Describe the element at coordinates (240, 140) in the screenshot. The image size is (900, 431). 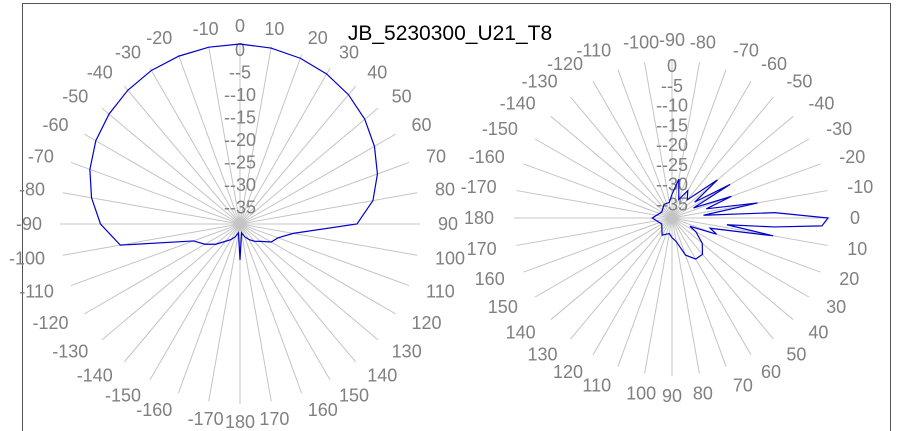
I see `radial-tick-label: --20` at that location.